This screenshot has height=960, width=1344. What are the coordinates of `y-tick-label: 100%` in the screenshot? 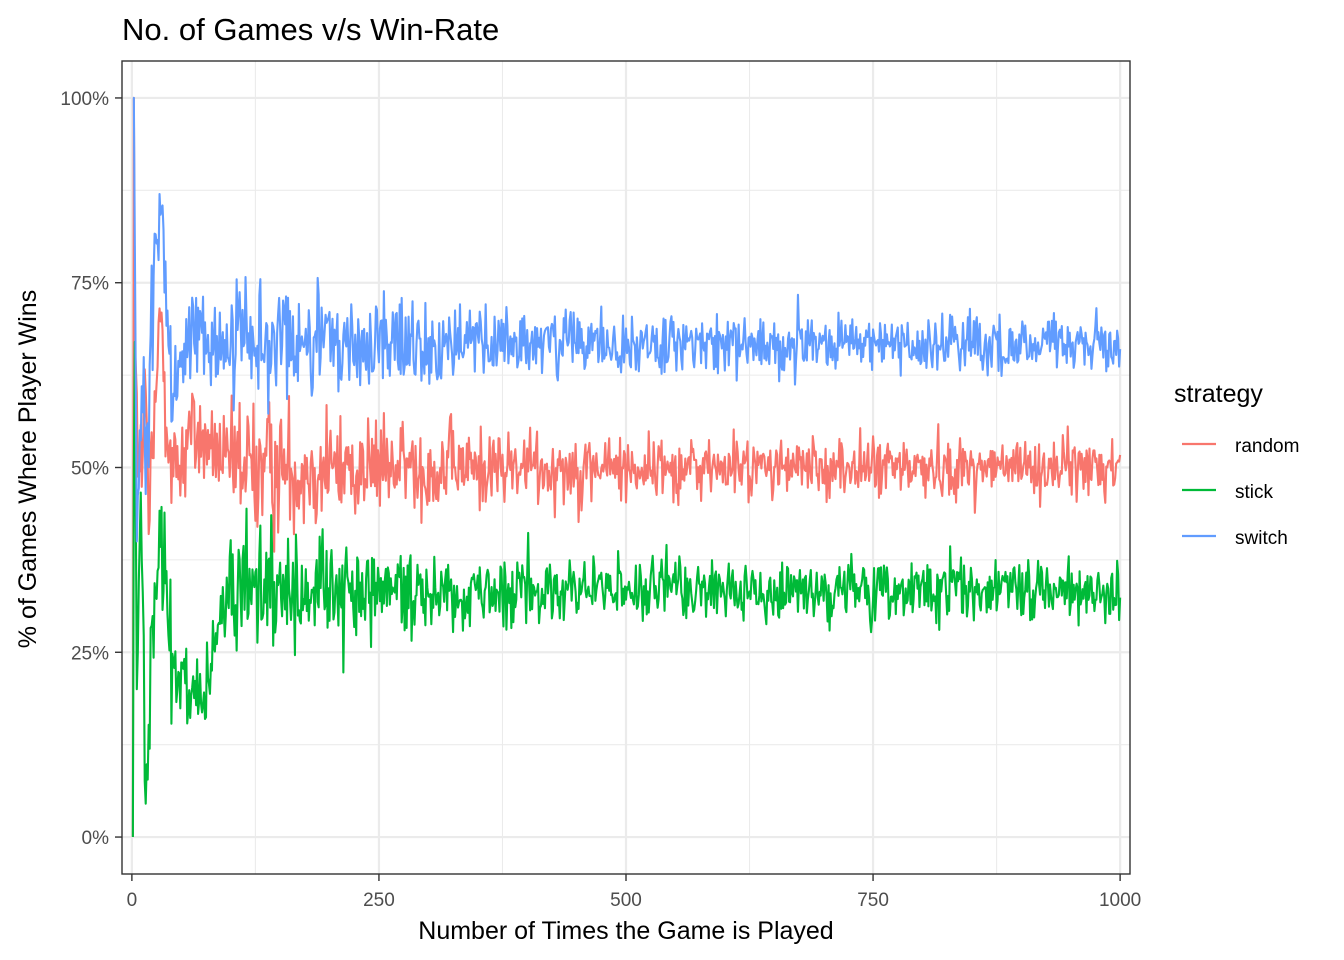 It's located at (84, 99).